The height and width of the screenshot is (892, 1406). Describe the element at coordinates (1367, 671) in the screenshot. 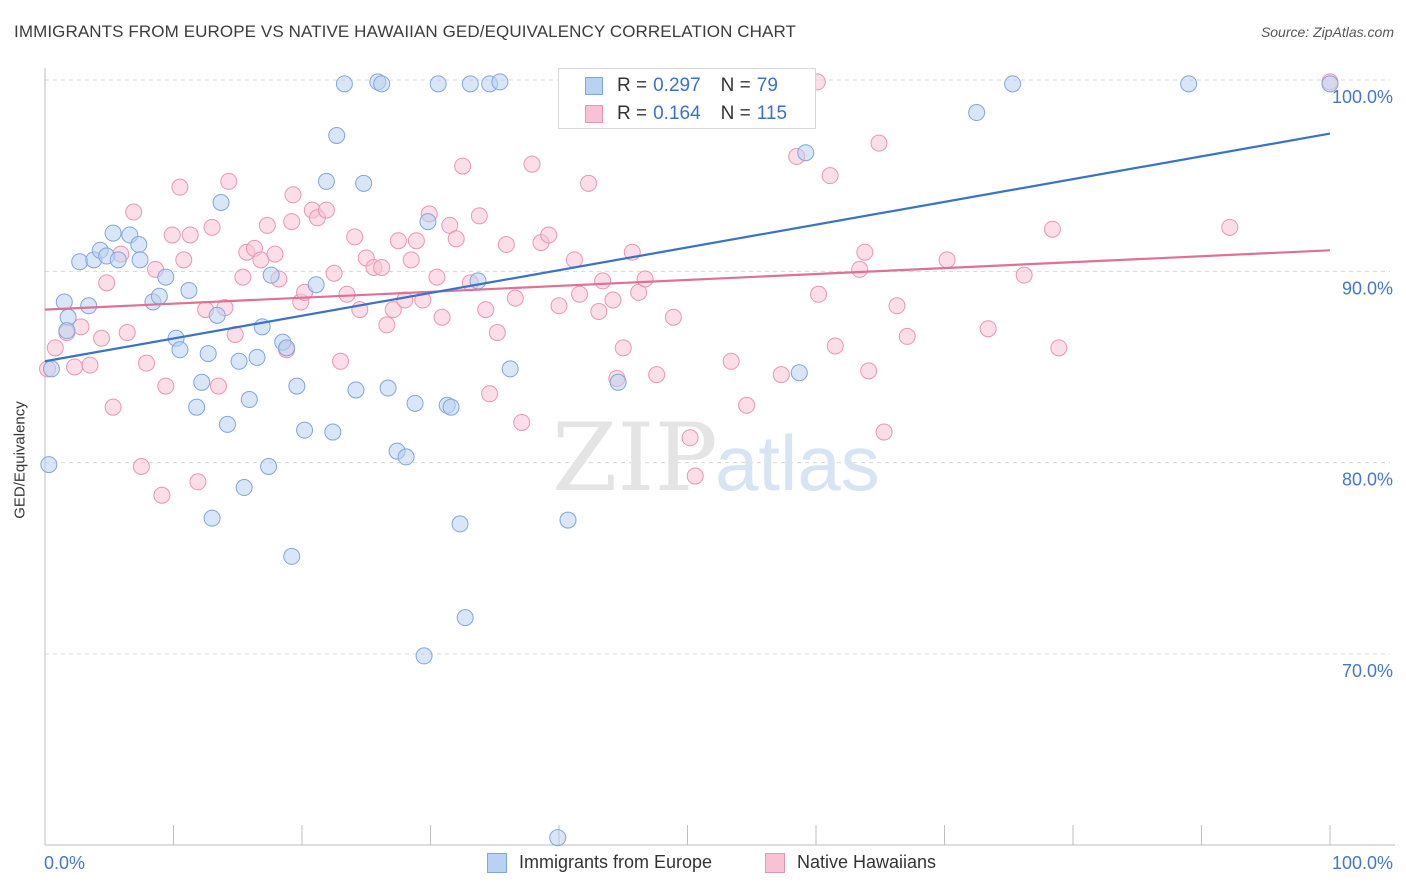

I see `y-tick-label: 70.0%` at that location.